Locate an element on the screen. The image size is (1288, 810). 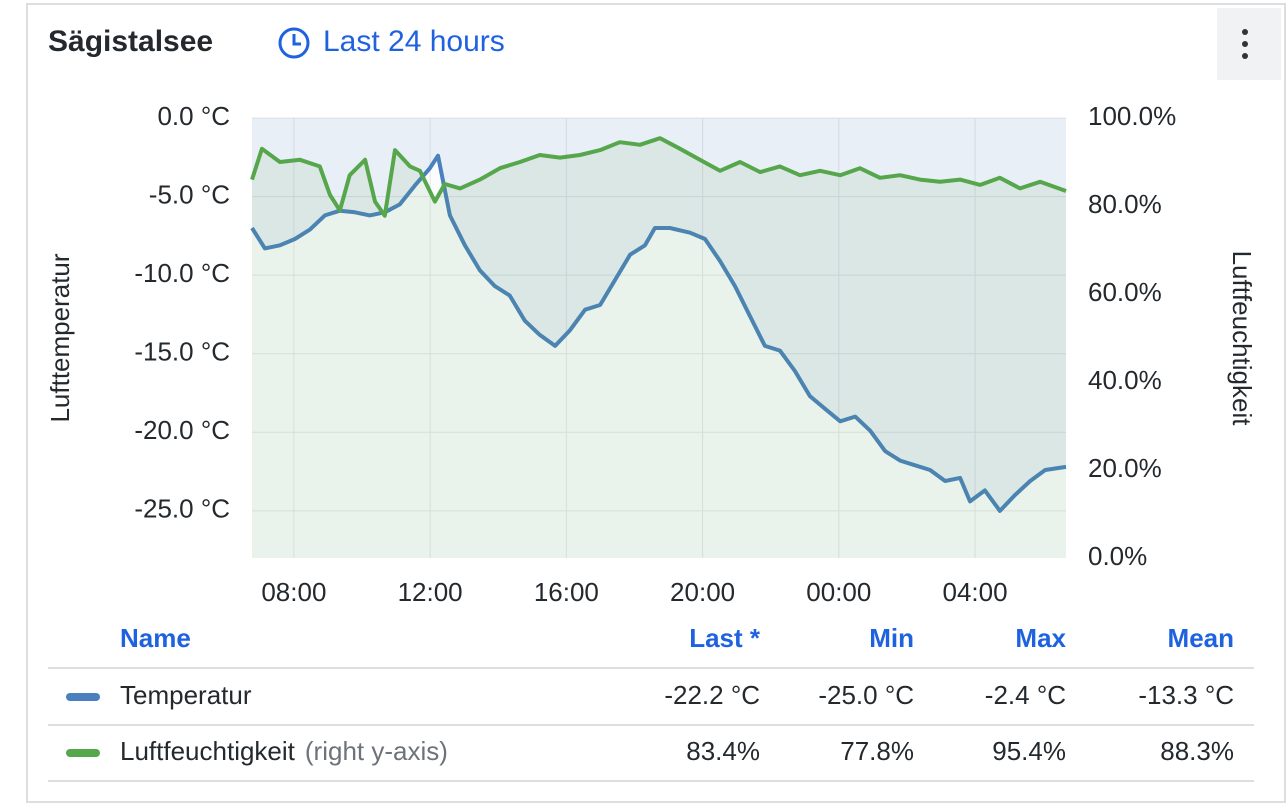
y2-tick-label: 100.0% is located at coordinates (1132, 116).